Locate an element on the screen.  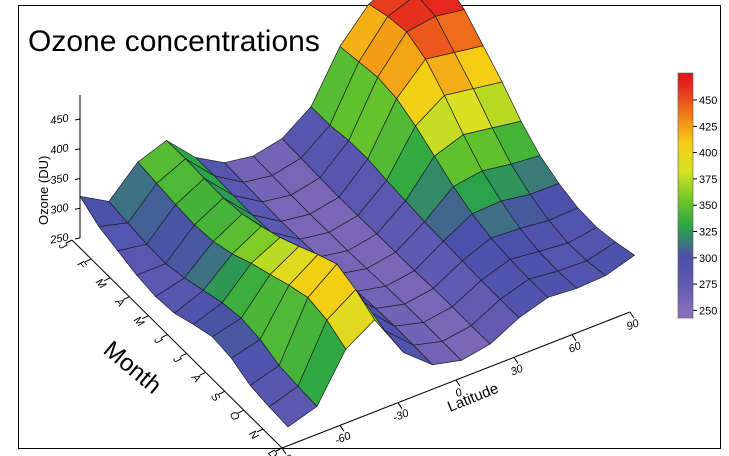
latitude-tick-label: 0 is located at coordinates (459, 393).